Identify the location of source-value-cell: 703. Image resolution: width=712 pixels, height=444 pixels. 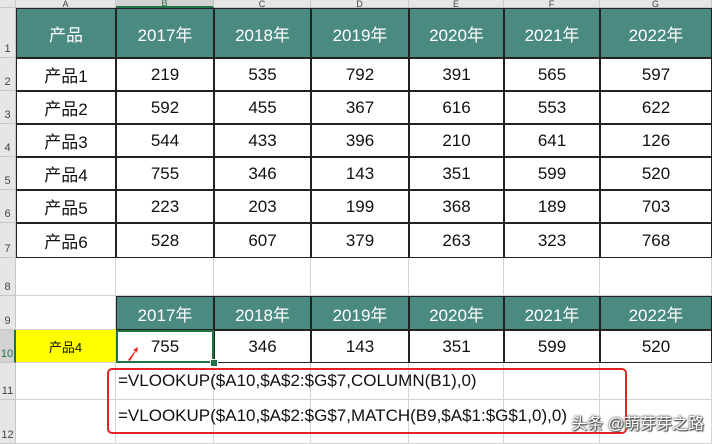
(656, 206).